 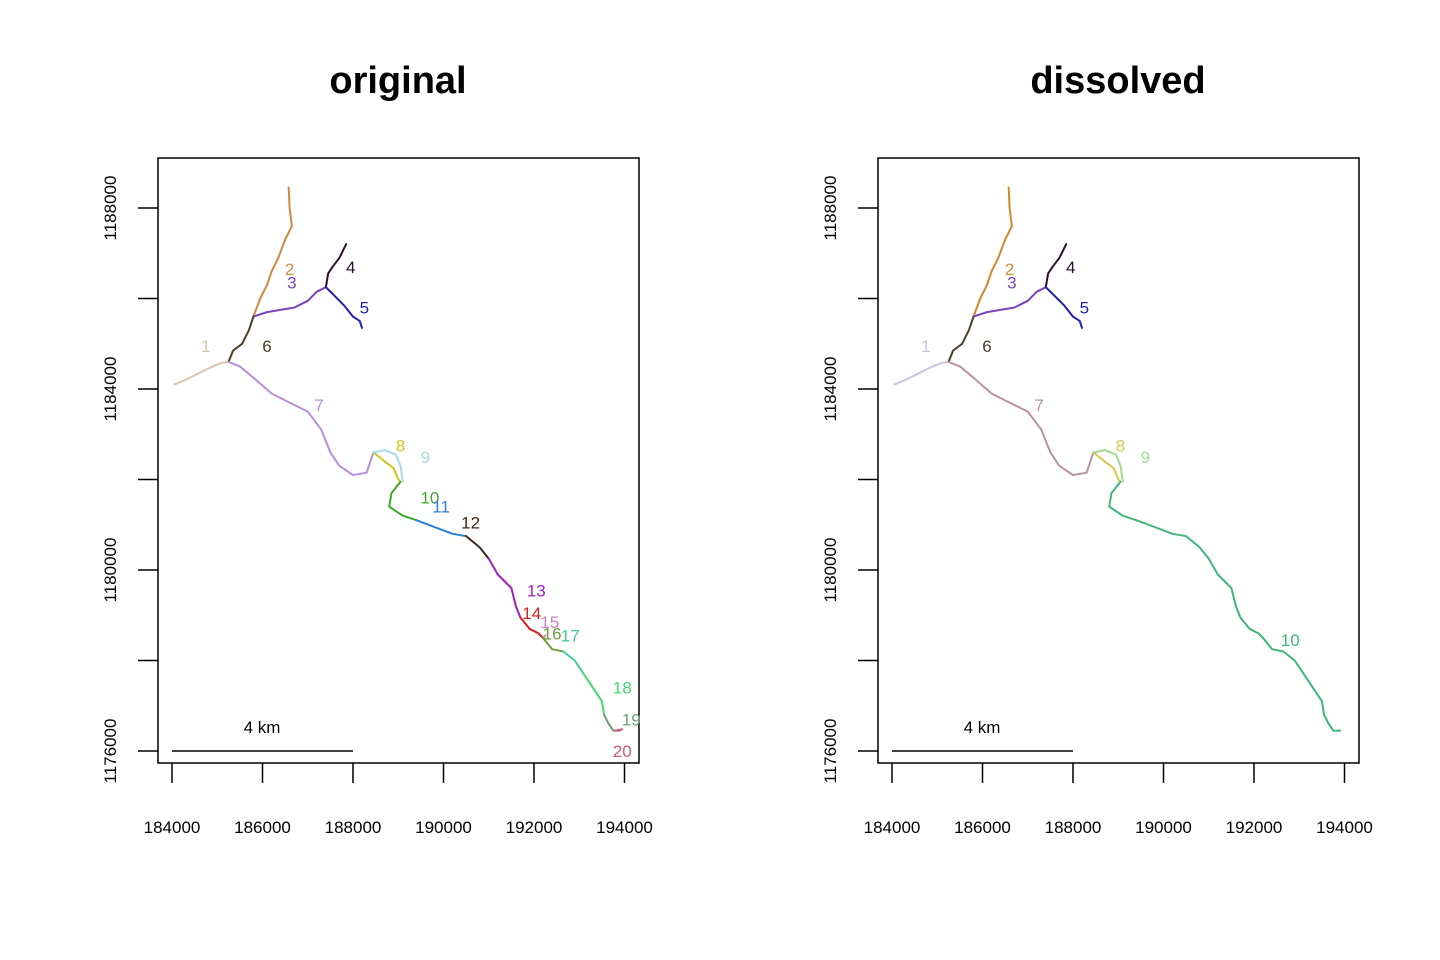 What do you see at coordinates (570, 636) in the screenshot?
I see `segment-label-17: 17` at bounding box center [570, 636].